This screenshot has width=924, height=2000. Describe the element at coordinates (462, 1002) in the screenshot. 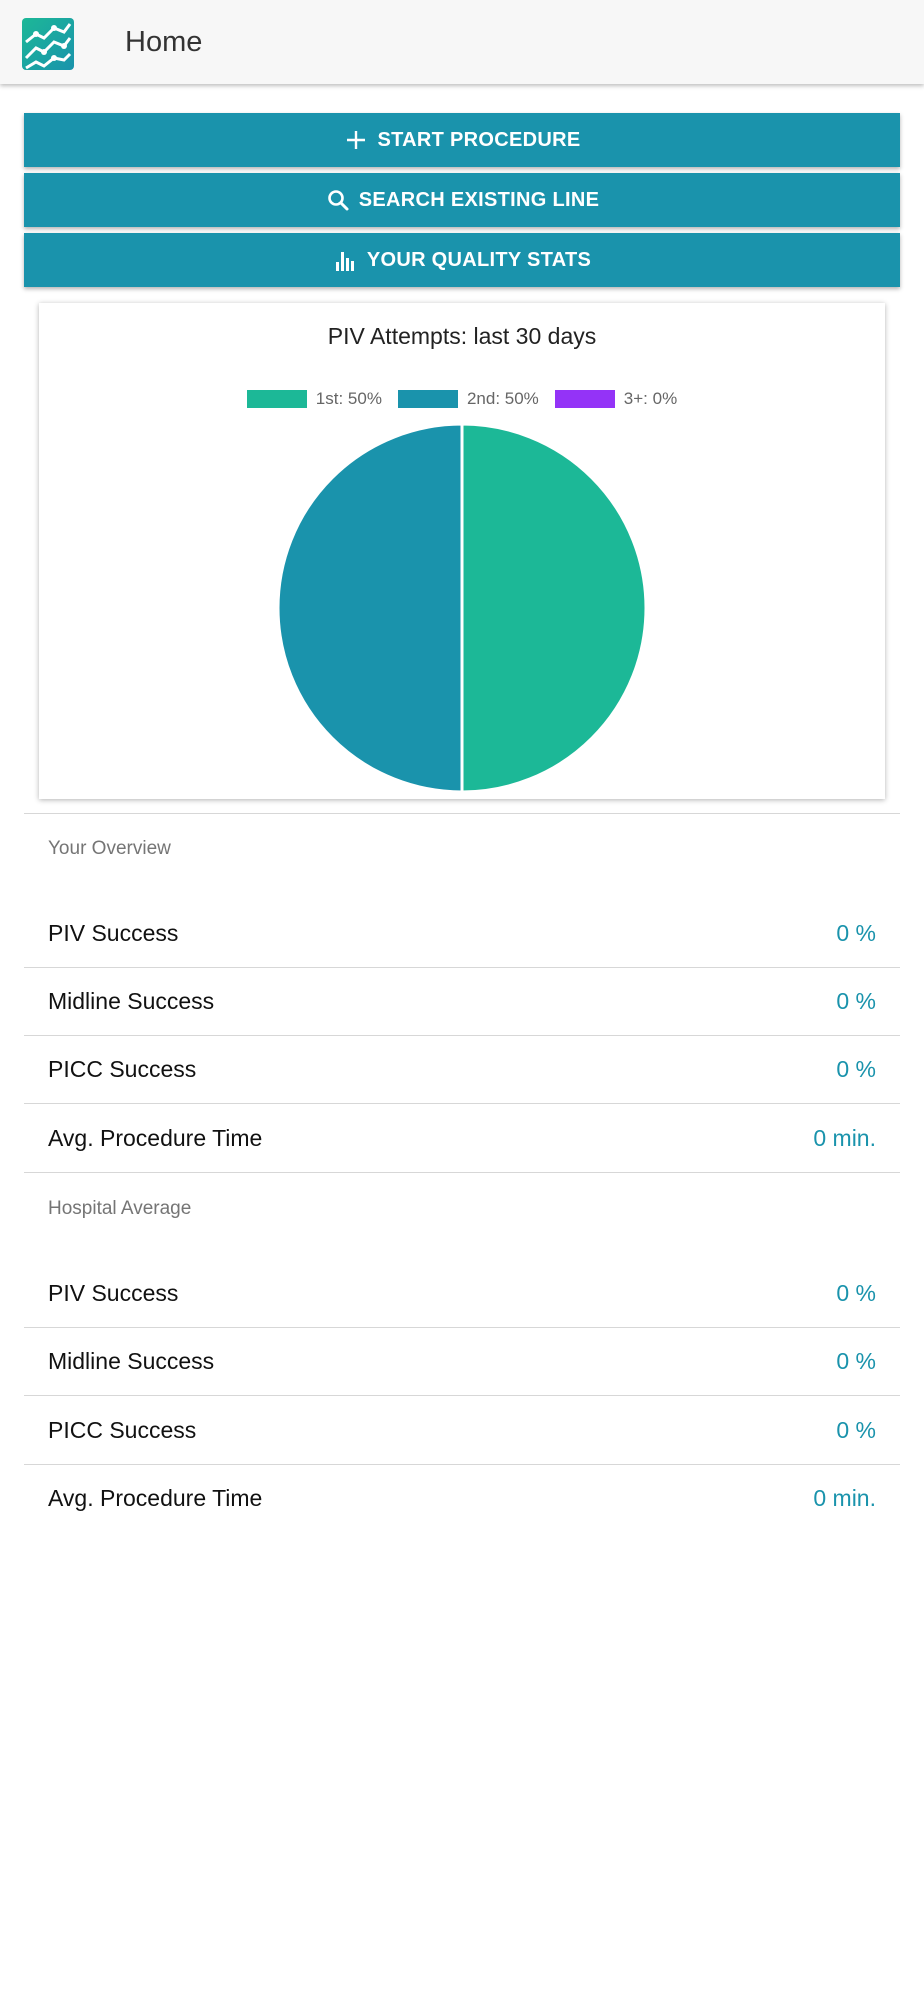

I see `overview-row-midline-success: Midline Success 0 %` at that location.